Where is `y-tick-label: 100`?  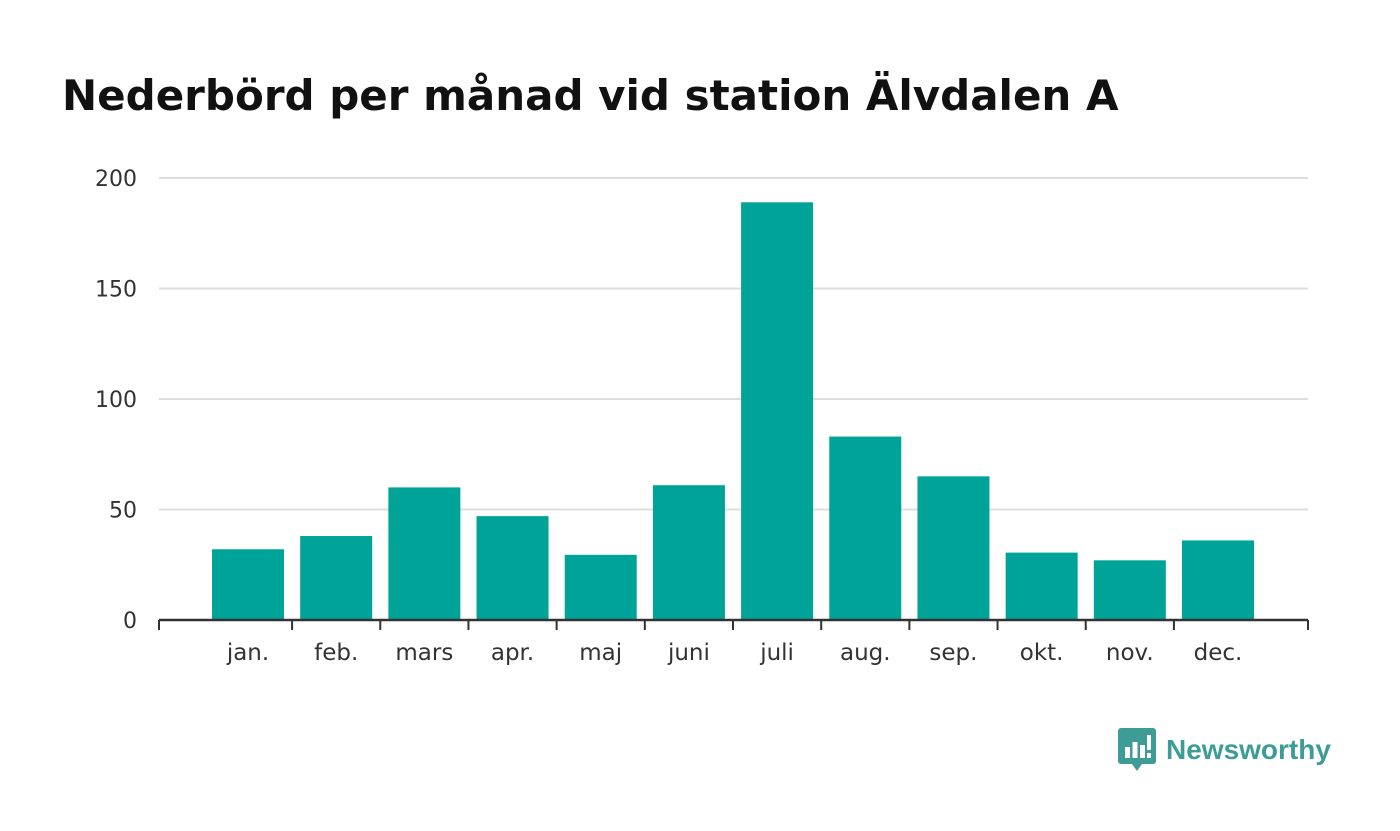 y-tick-label: 100 is located at coordinates (116, 400).